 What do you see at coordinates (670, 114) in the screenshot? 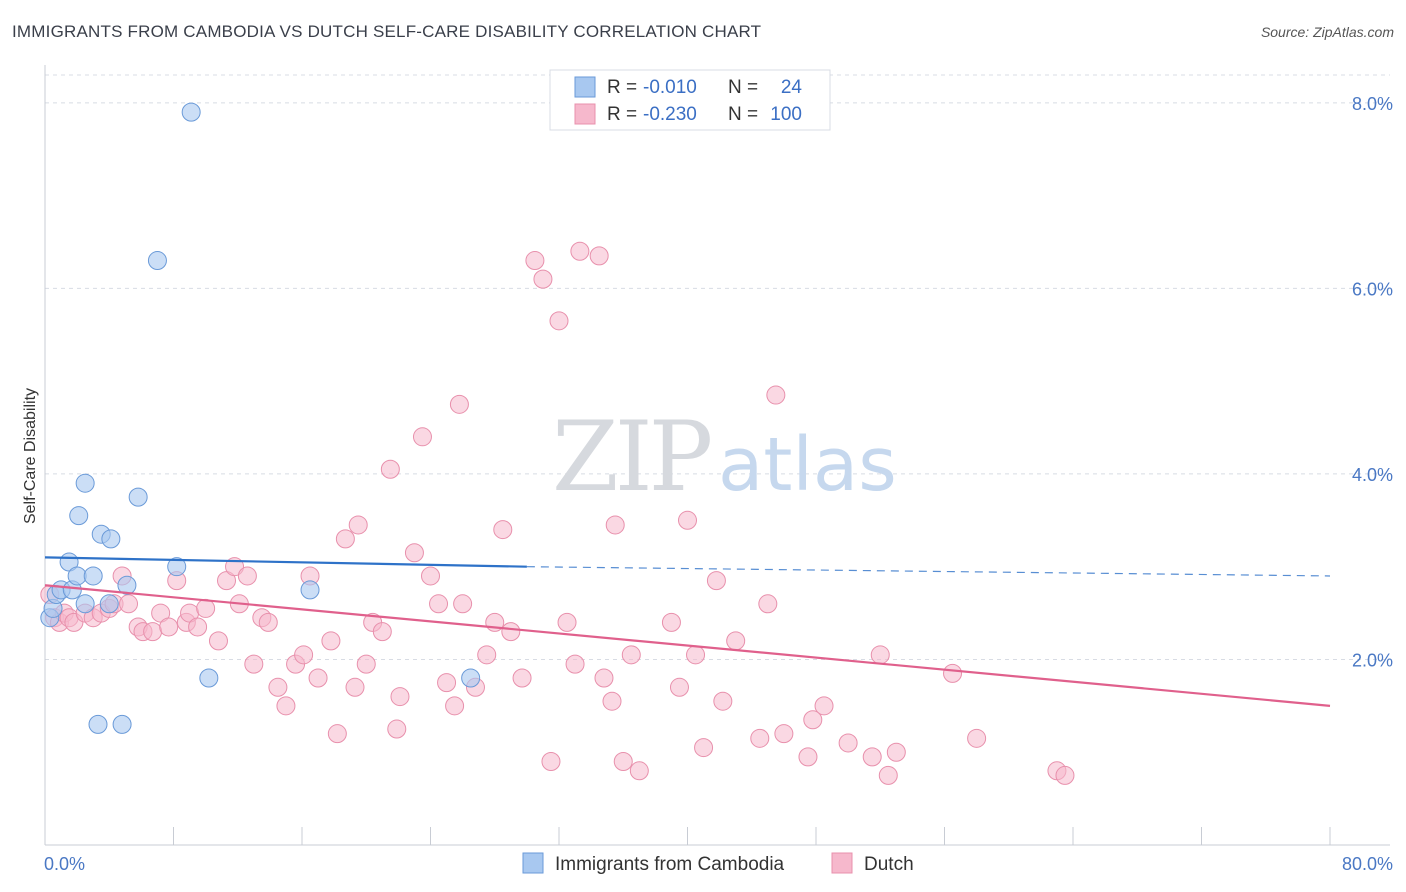
I see `legend-r-value-2: -0.230` at bounding box center [670, 114].